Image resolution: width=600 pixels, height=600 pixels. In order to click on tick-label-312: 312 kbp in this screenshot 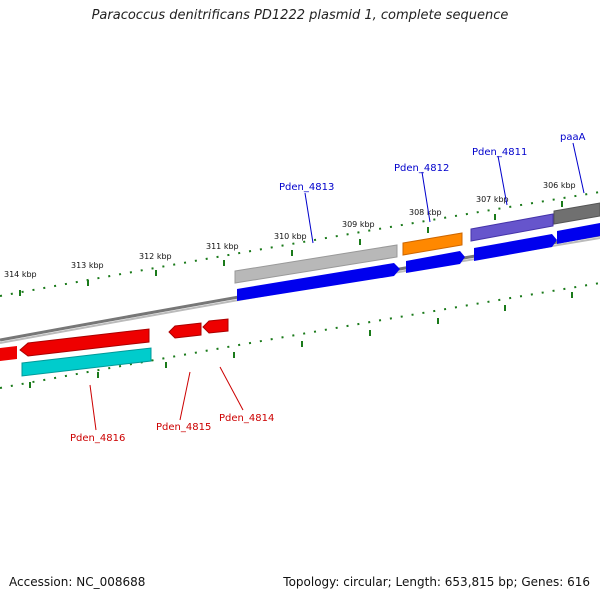, I will do `click(155, 256)`.